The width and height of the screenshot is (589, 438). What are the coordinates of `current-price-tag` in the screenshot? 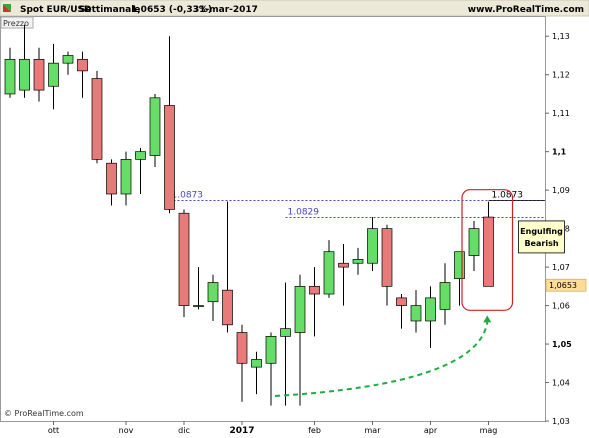 It's located at (566, 285).